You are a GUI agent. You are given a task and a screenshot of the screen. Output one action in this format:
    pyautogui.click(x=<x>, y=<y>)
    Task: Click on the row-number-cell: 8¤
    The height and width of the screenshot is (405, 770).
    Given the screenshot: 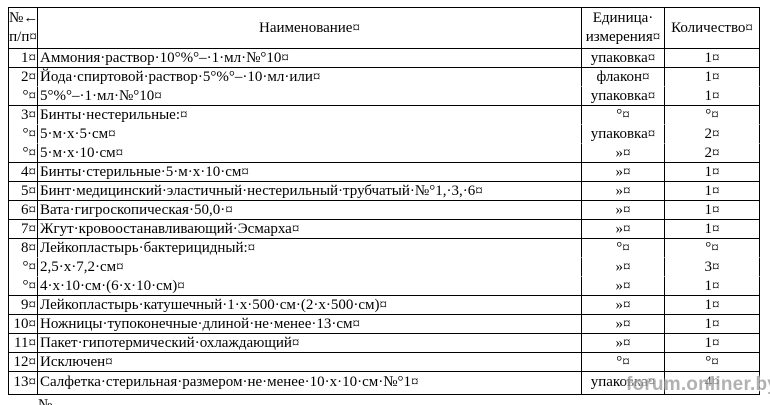 What is the action you would take?
    pyautogui.click(x=23, y=248)
    